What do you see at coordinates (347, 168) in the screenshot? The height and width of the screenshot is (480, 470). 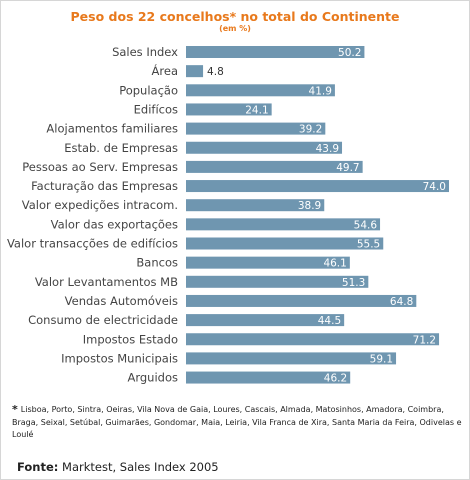 I see `value-label: 49.7` at bounding box center [347, 168].